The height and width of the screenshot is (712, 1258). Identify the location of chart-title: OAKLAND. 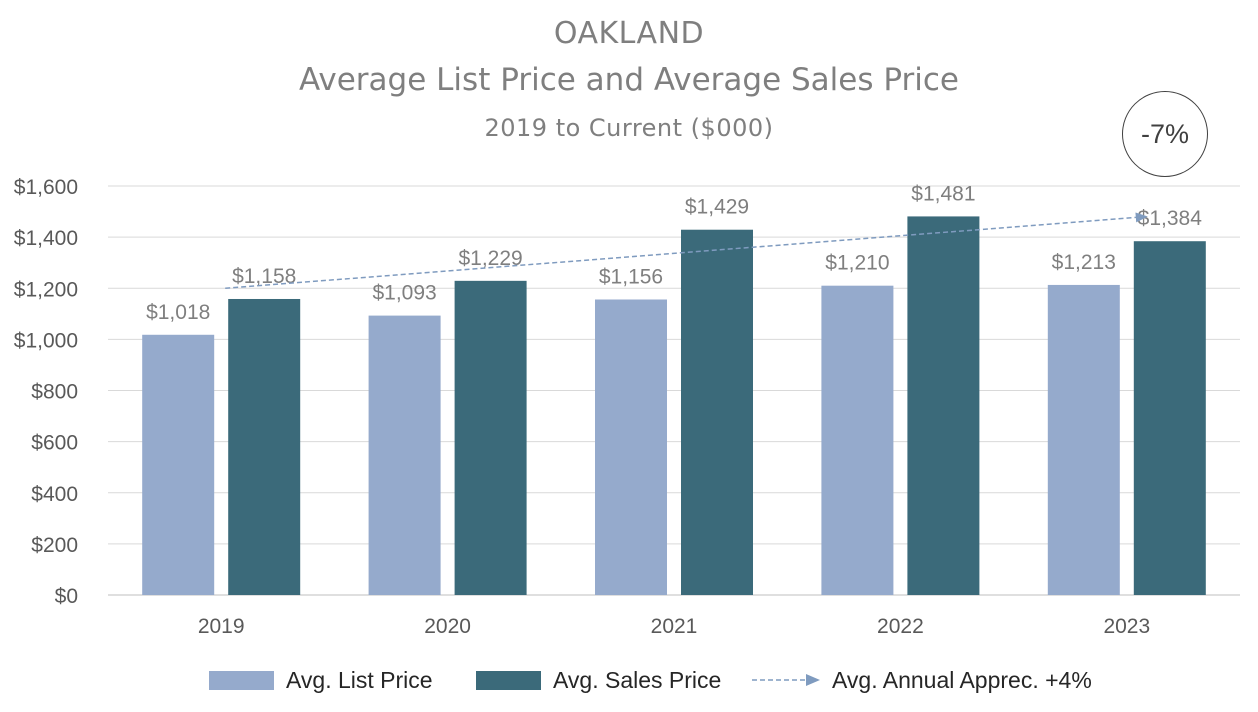
(629, 33).